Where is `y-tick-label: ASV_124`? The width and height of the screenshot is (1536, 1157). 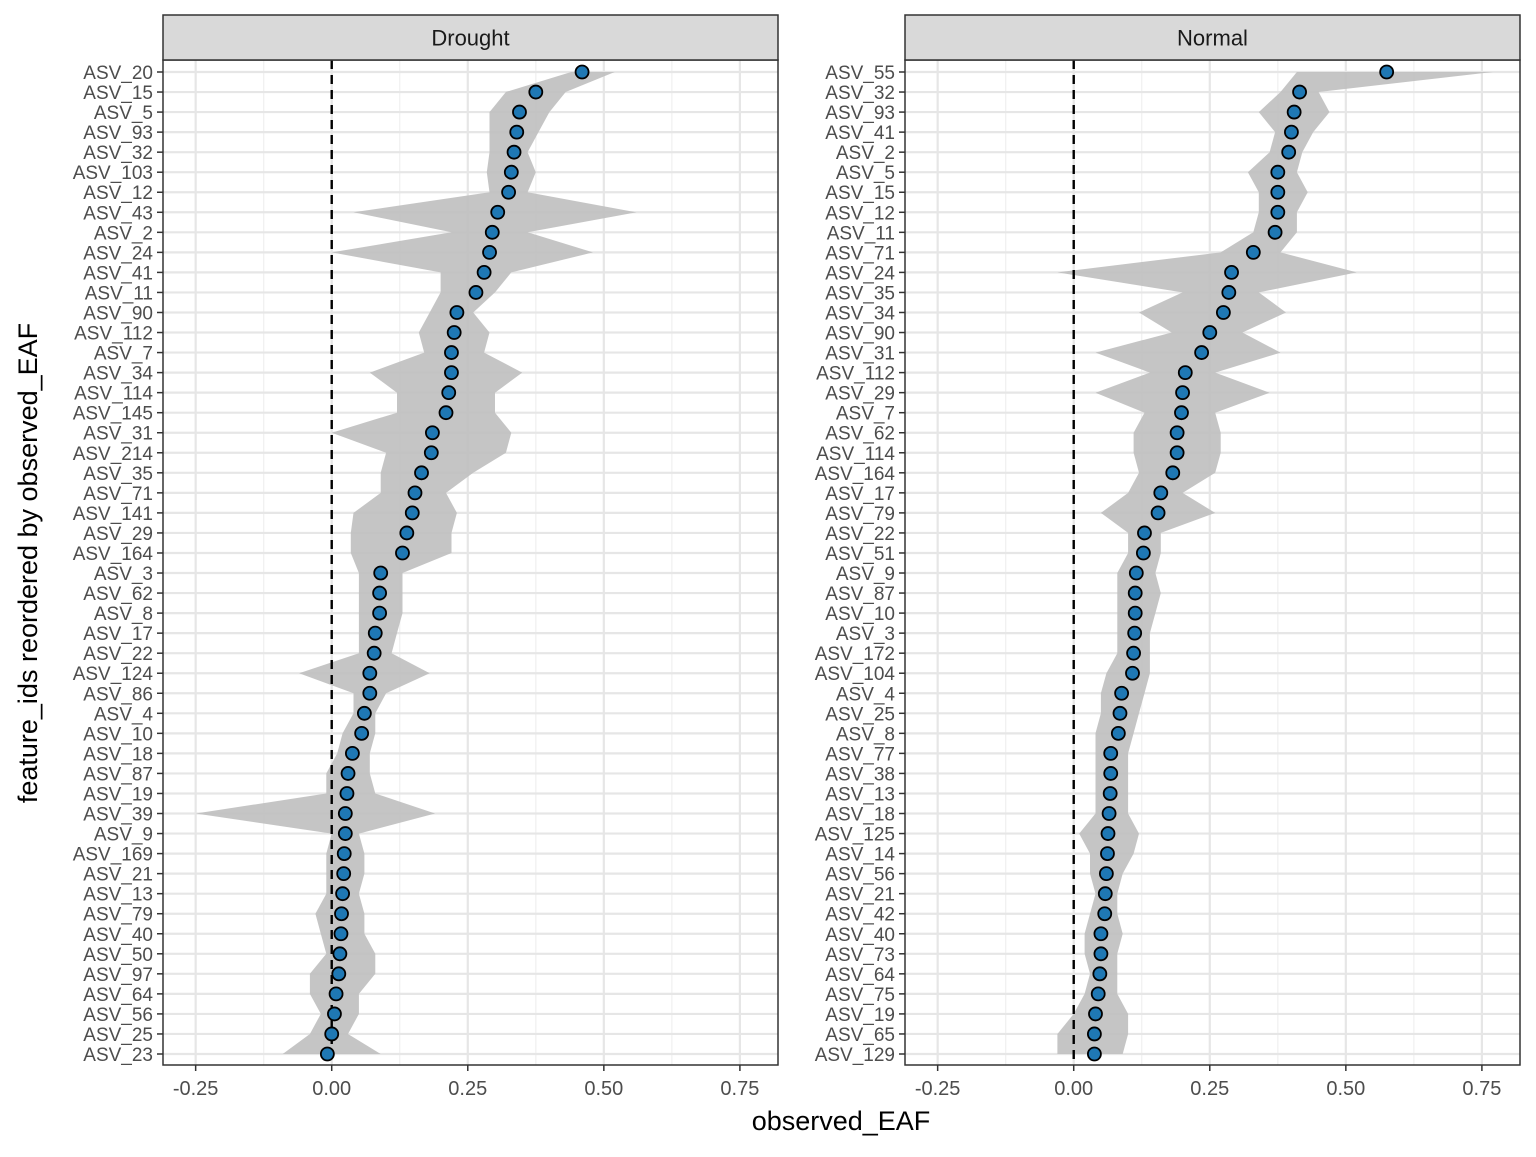
y-tick-label: ASV_124 is located at coordinates (113, 674).